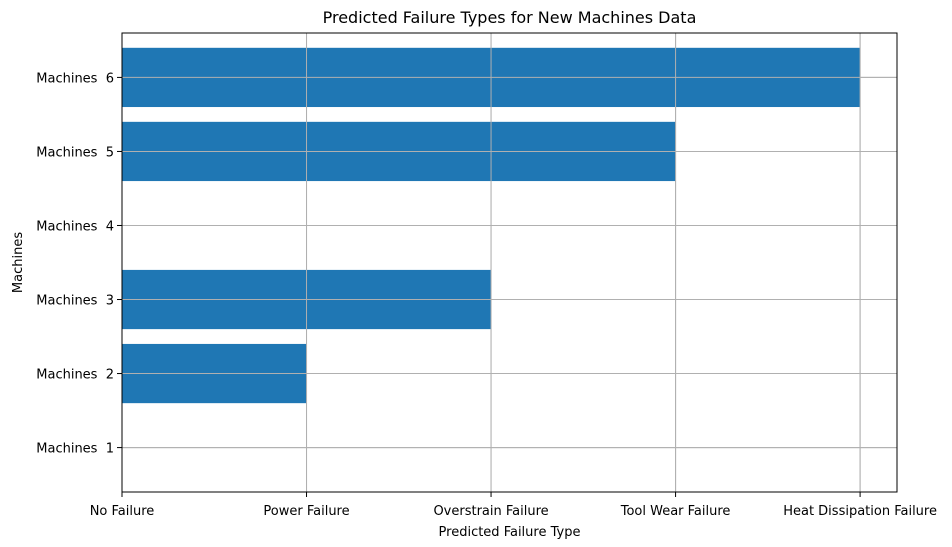 This screenshot has width=952, height=547. Describe the element at coordinates (75, 226) in the screenshot. I see `y-tick-label: Machines 4` at that location.